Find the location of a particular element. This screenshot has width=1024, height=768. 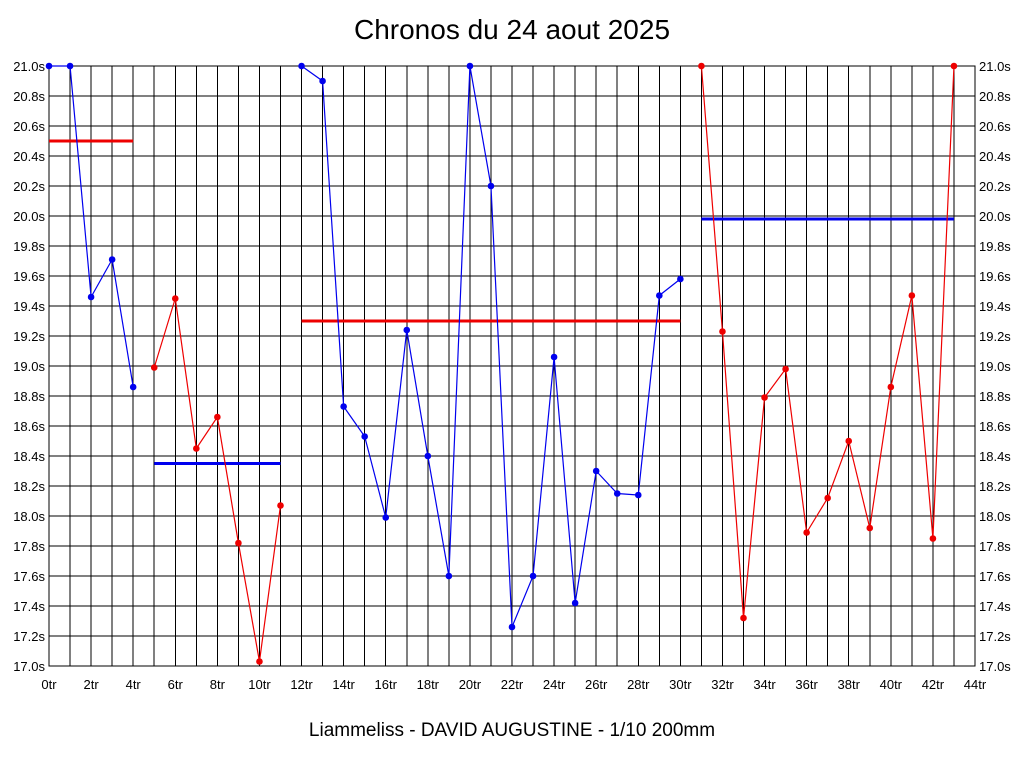

y-tick-label-left: 17.6s is located at coordinates (29, 576).